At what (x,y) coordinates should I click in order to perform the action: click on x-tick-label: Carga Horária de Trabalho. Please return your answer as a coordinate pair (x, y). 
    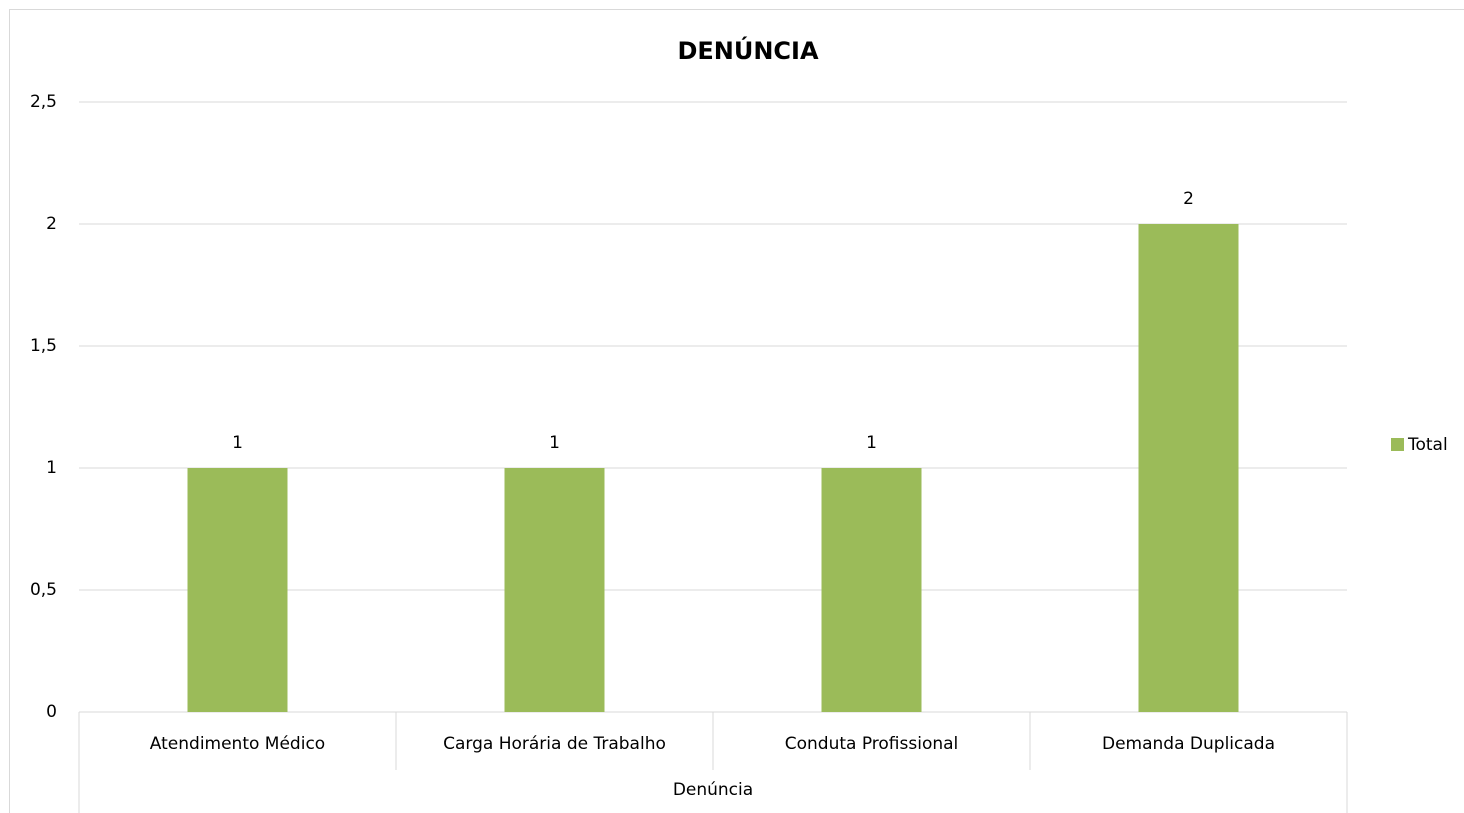
    Looking at the image, I should click on (554, 744).